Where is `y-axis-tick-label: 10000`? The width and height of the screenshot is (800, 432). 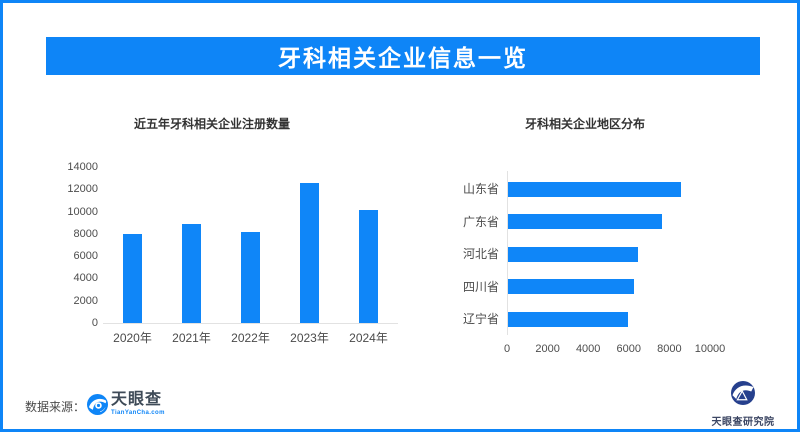
y-axis-tick-label: 10000 is located at coordinates (82, 211).